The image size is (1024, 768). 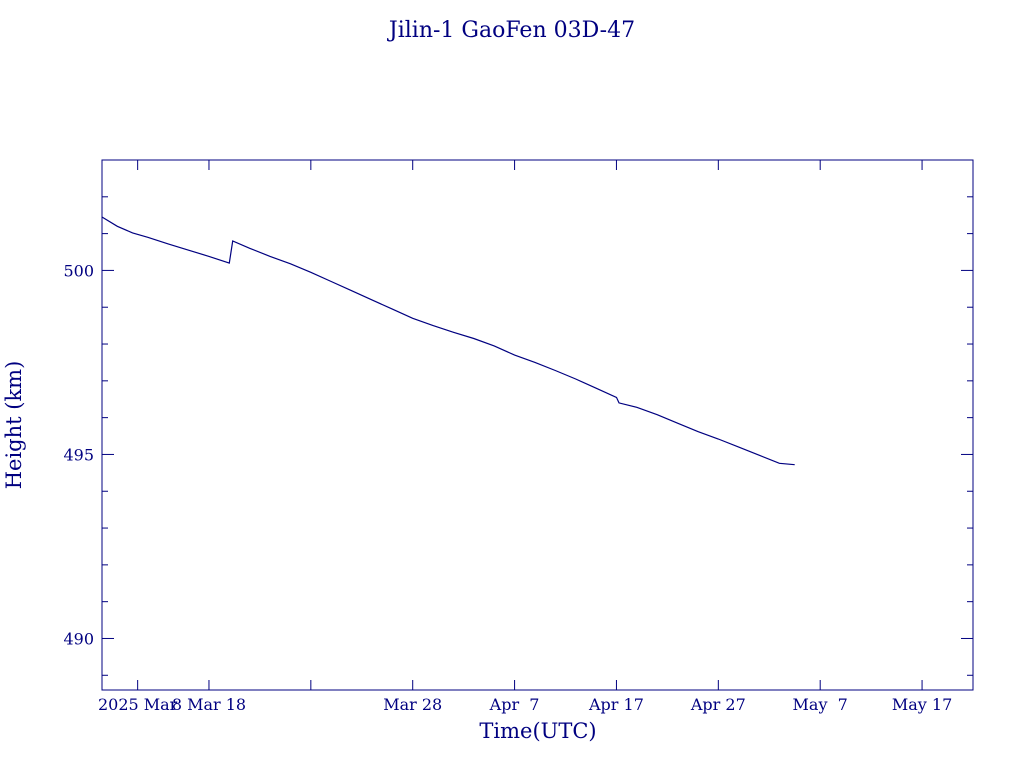 What do you see at coordinates (820, 704) in the screenshot?
I see `x-tick-label: May 7` at bounding box center [820, 704].